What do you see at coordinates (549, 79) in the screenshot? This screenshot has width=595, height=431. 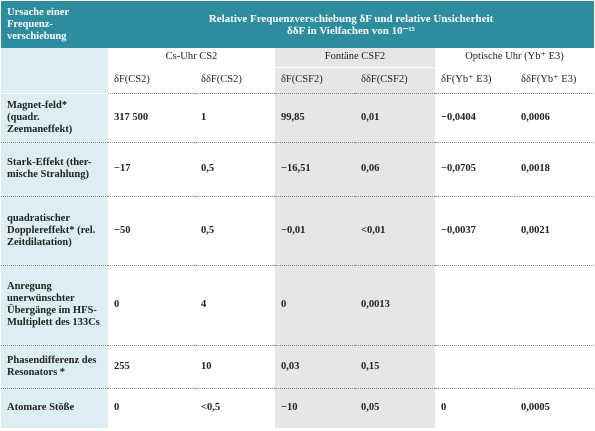 I see `column-header: δδF(Yb⁺ E3)` at bounding box center [549, 79].